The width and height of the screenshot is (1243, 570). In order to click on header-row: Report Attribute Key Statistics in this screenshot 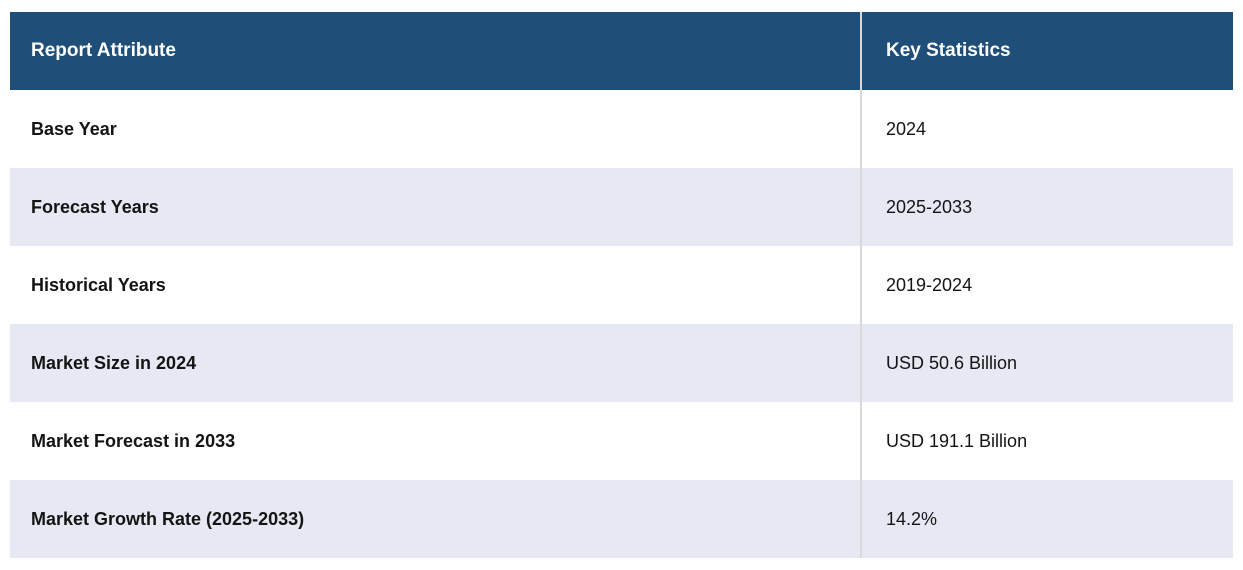, I will do `click(621, 51)`.